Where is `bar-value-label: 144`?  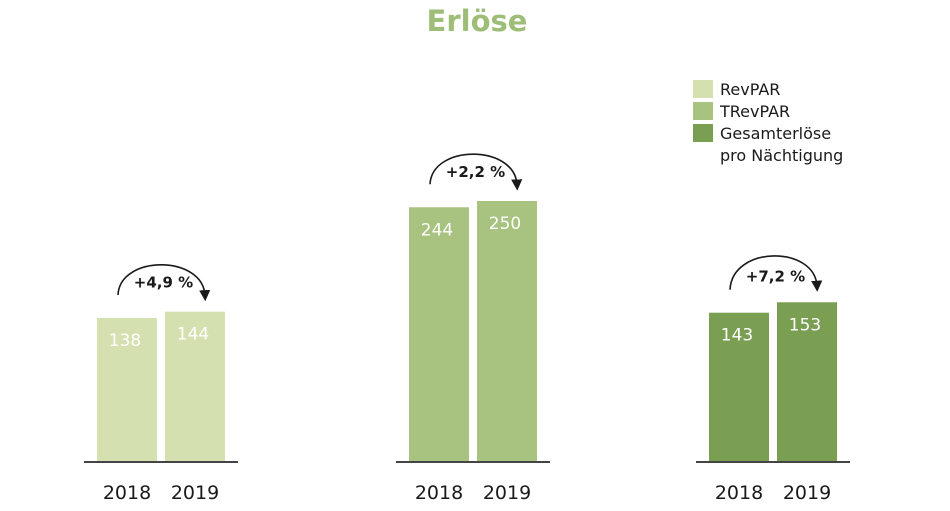
bar-value-label: 144 is located at coordinates (193, 335).